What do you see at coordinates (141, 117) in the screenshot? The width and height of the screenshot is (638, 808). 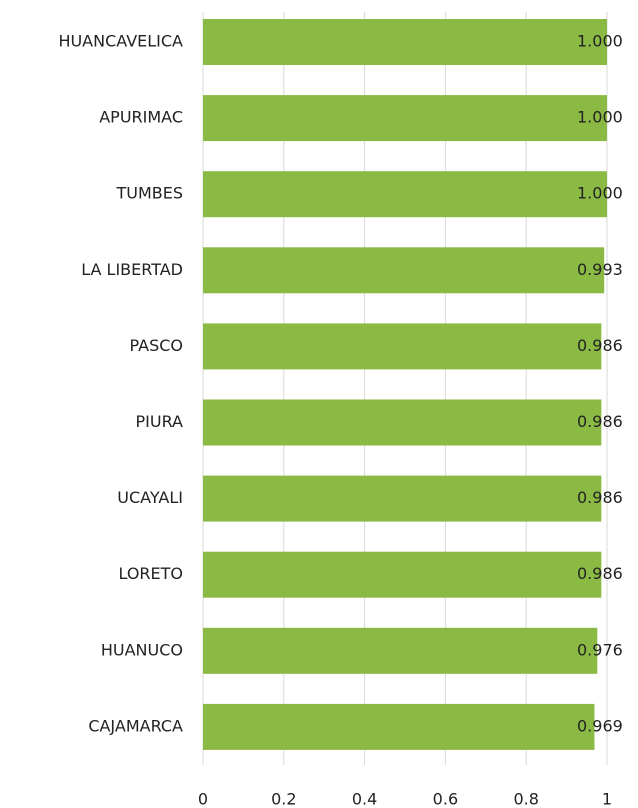 I see `y-tick-label: APURIMAC` at bounding box center [141, 117].